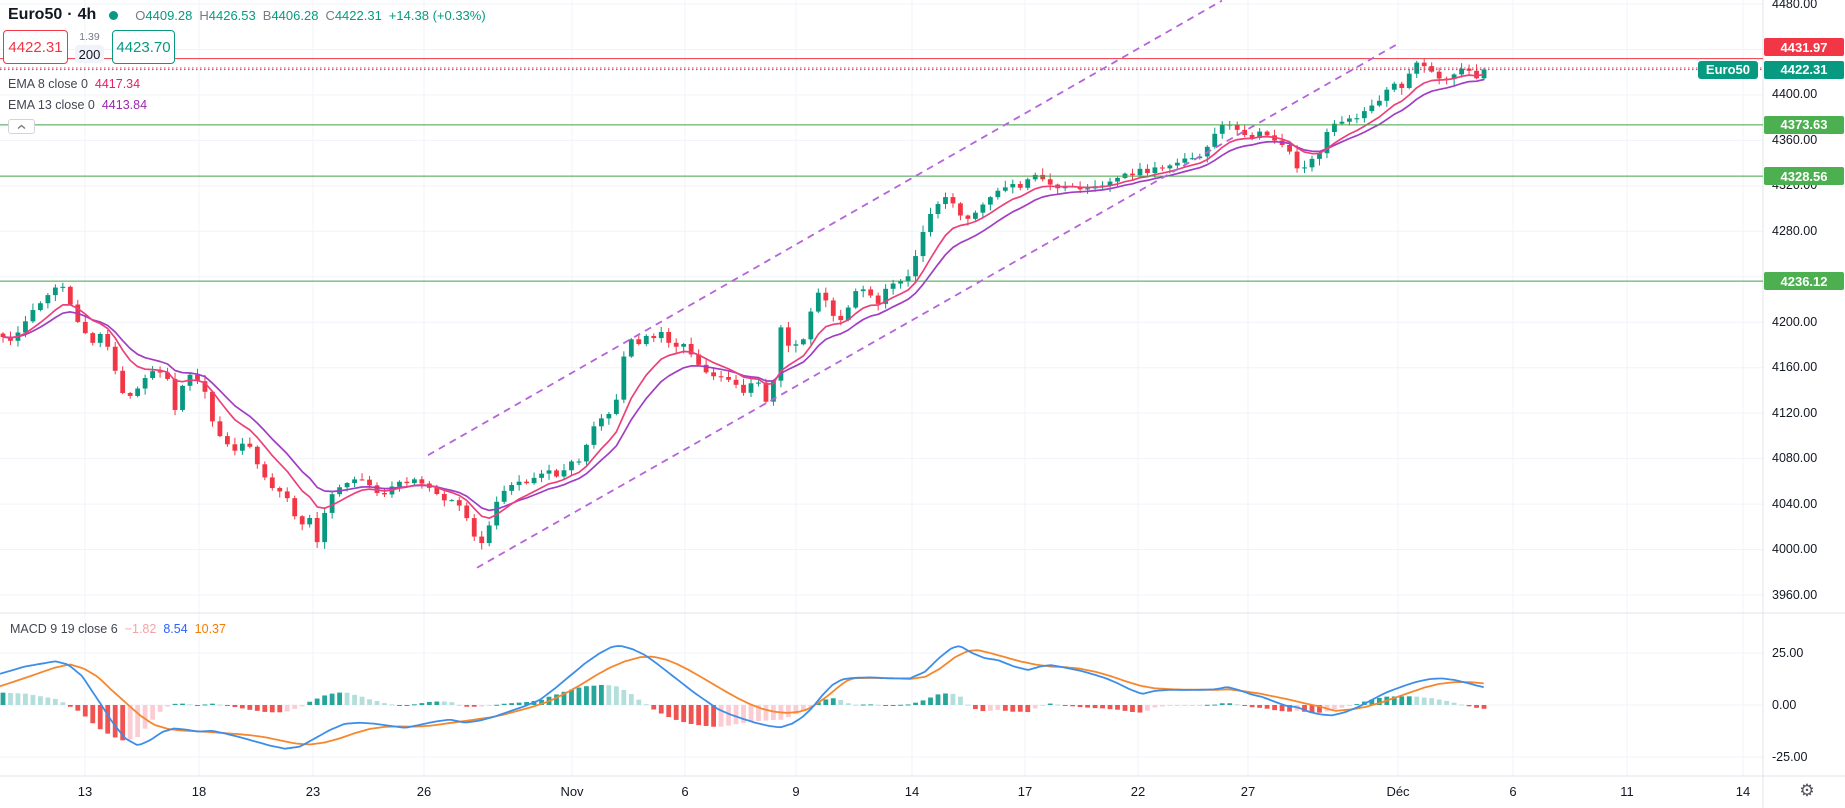  Describe the element at coordinates (1804, 176) in the screenshot. I see `price-badge-level-2: 4328.56` at that location.